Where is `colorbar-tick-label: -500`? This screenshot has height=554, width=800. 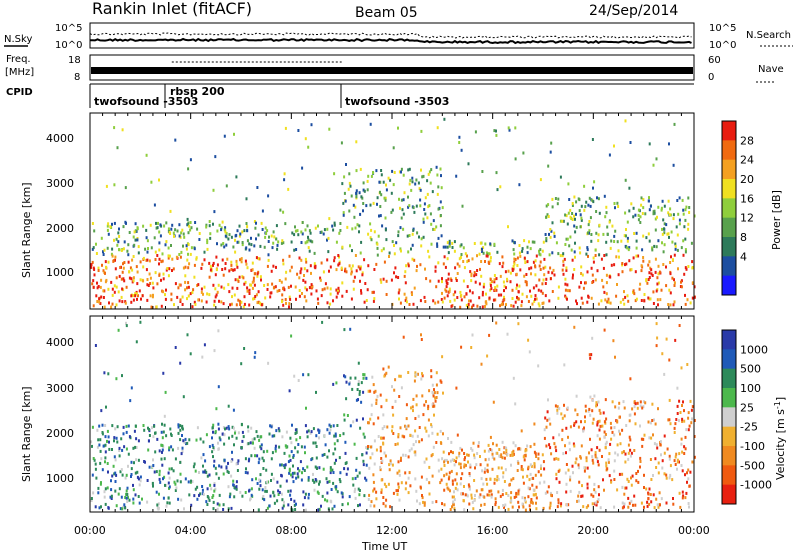 colorbar-tick-label: -500 is located at coordinates (752, 465).